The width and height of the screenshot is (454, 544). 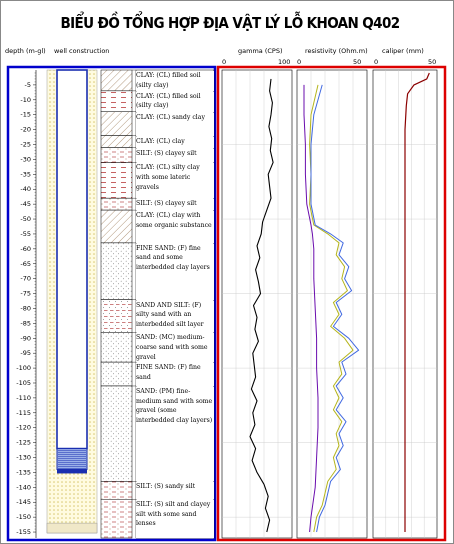 What do you see at coordinates (72, 459) in the screenshot?
I see `well-screen` at bounding box center [72, 459].